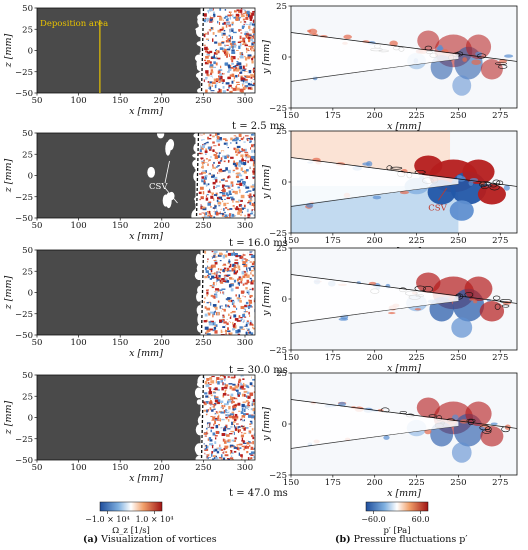  Describe the element at coordinates (157, 539) in the screenshot. I see `caption-a-text: Visualization of vortices` at that location.